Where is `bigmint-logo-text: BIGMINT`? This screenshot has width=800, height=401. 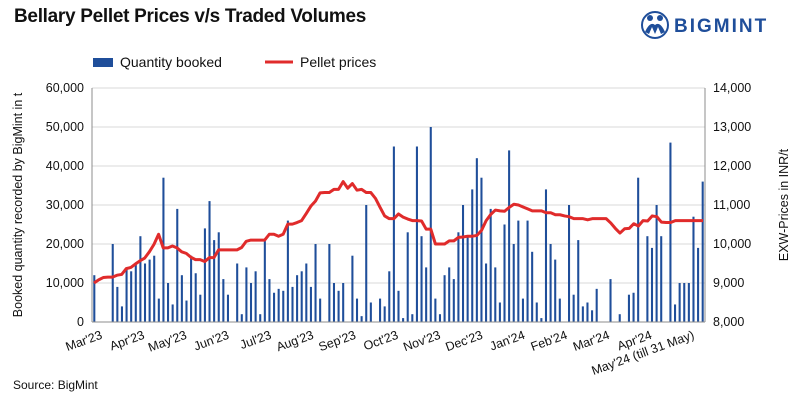
bigmint-logo-text: BIGMINT is located at coordinates (721, 26).